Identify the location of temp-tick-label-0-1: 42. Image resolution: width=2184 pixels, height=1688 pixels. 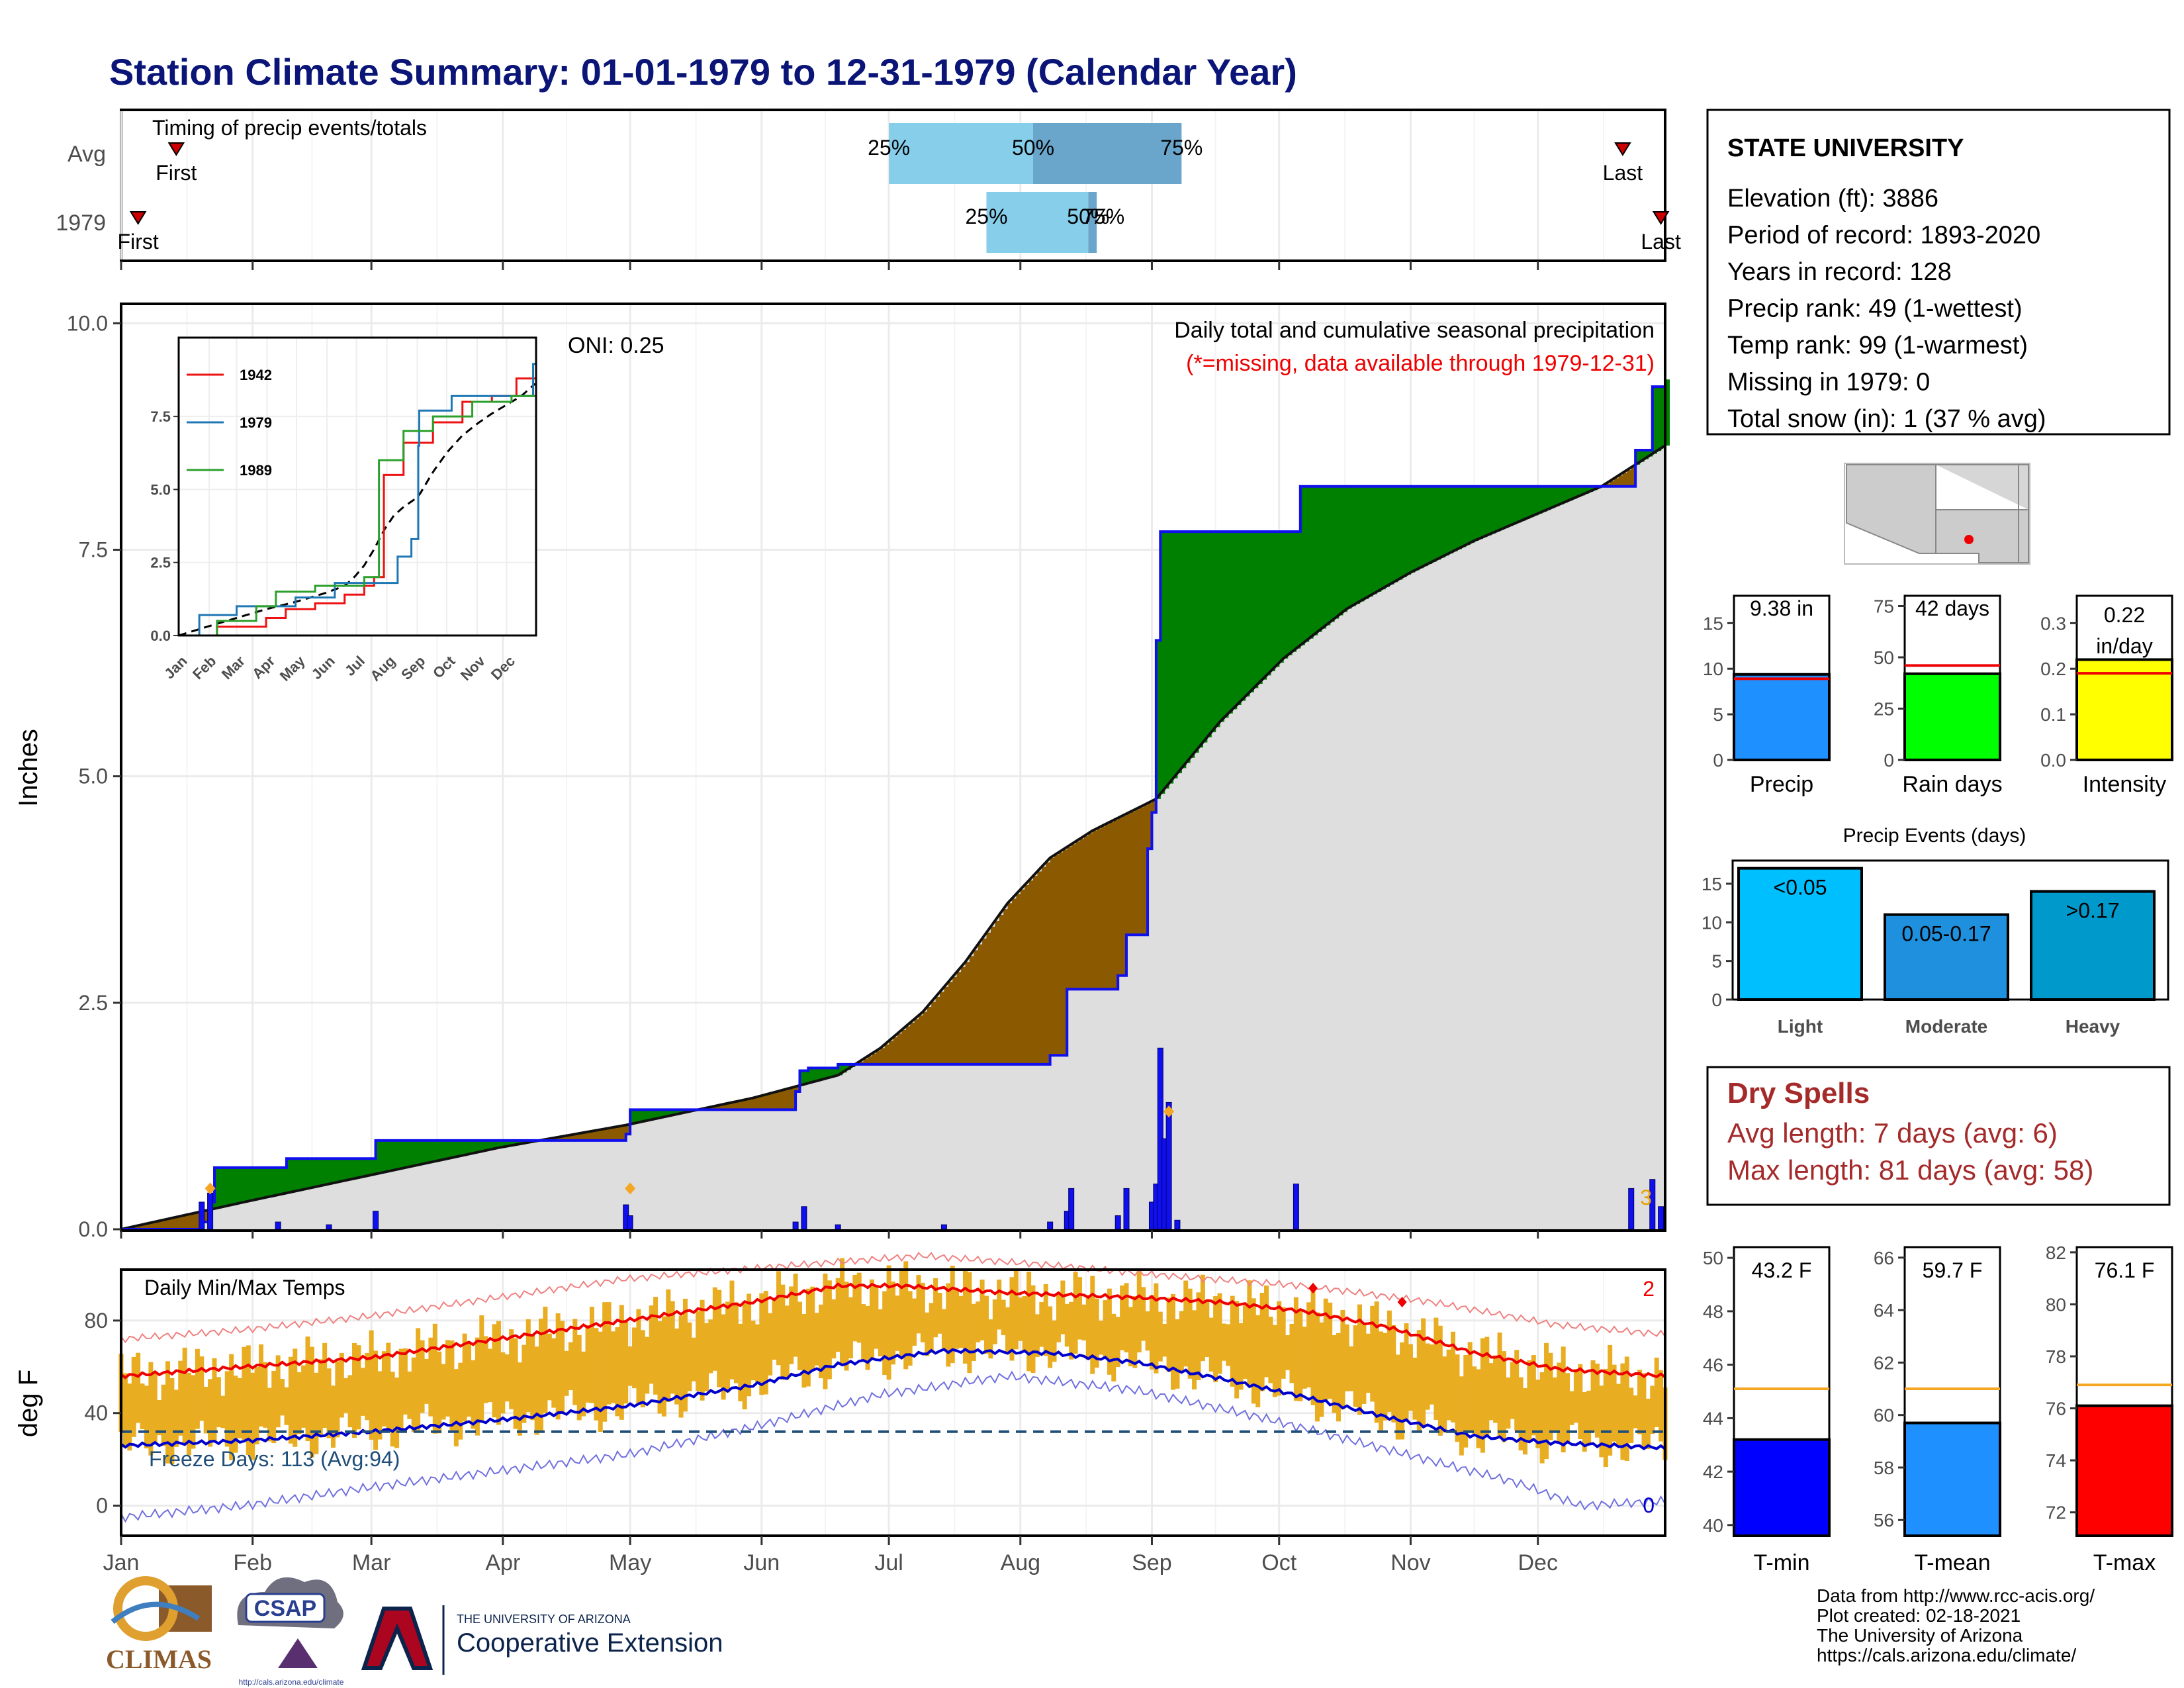
(1713, 1472).